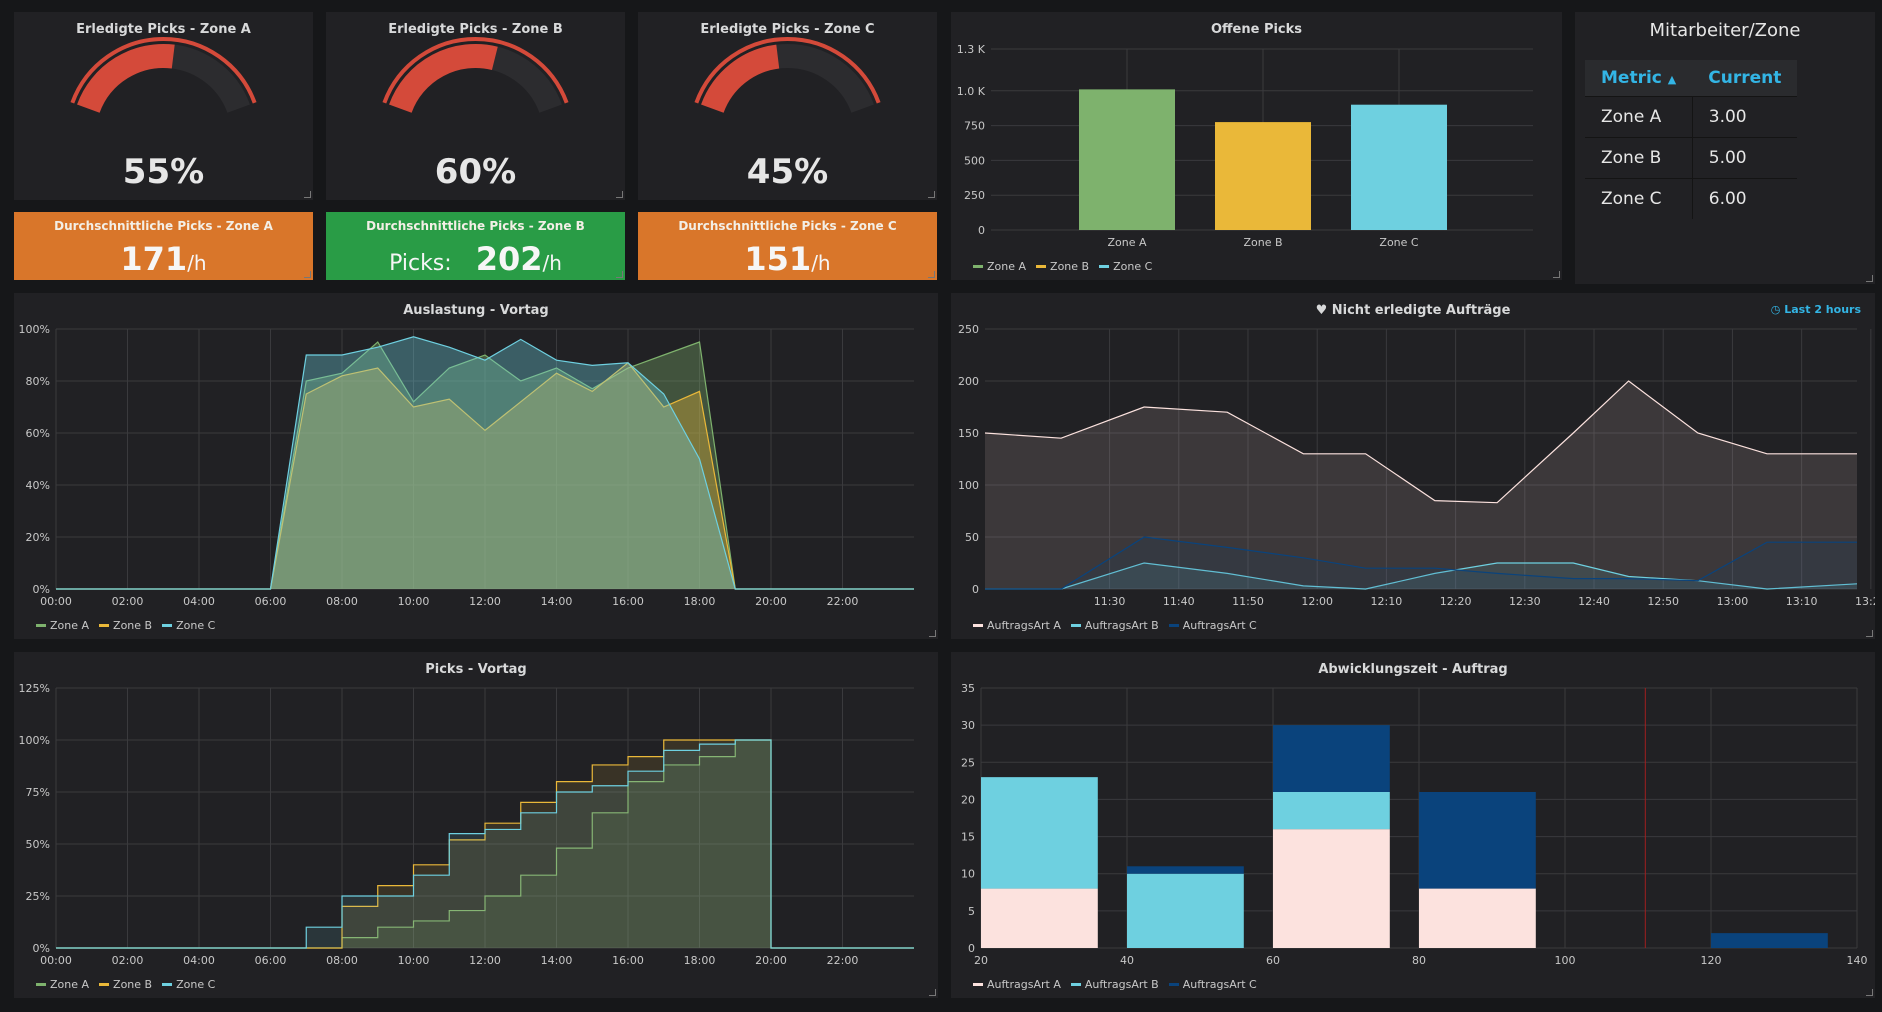 This screenshot has height=1012, width=1882. I want to click on gauge-panel-zone-c: Erledigte Picks - Zone C 45%, so click(787, 106).